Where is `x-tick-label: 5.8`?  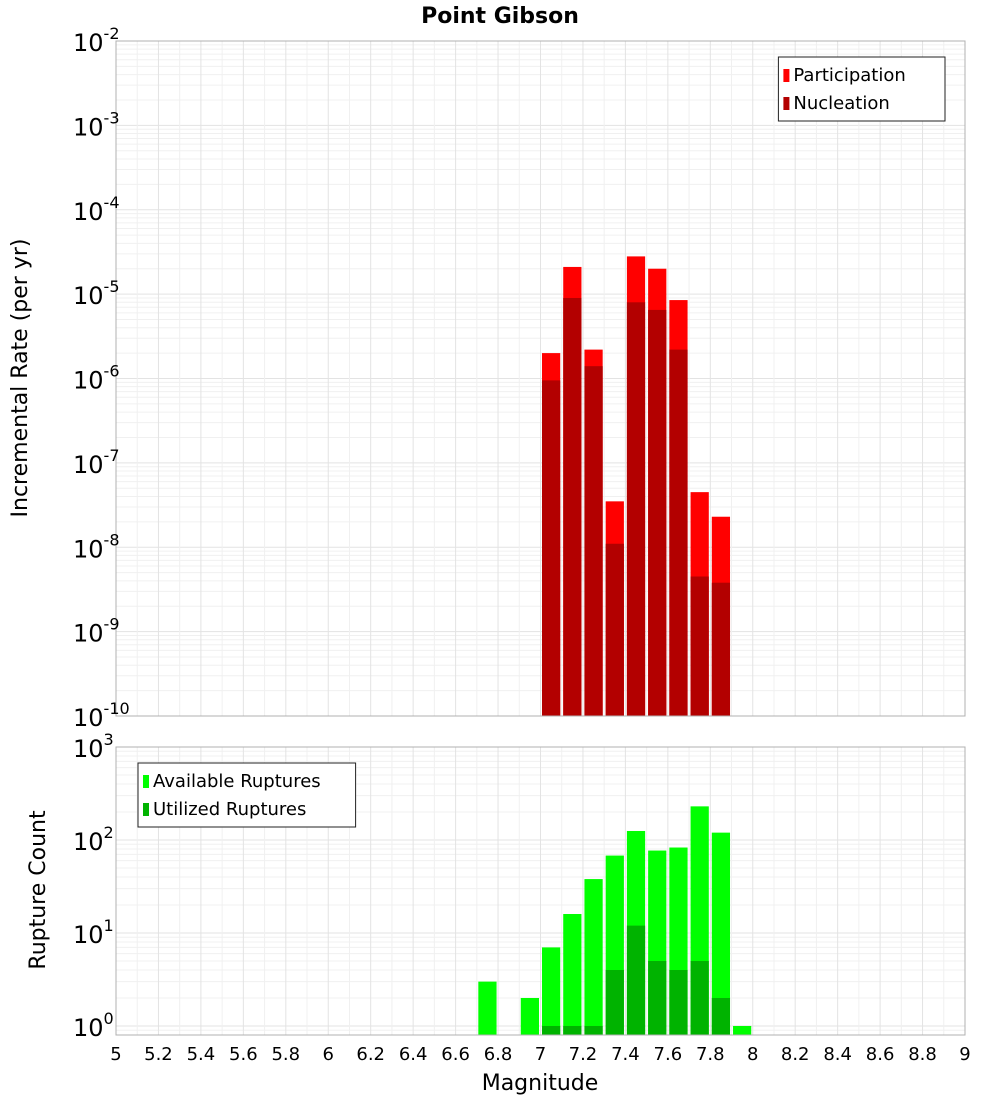 x-tick-label: 5.8 is located at coordinates (285, 1054).